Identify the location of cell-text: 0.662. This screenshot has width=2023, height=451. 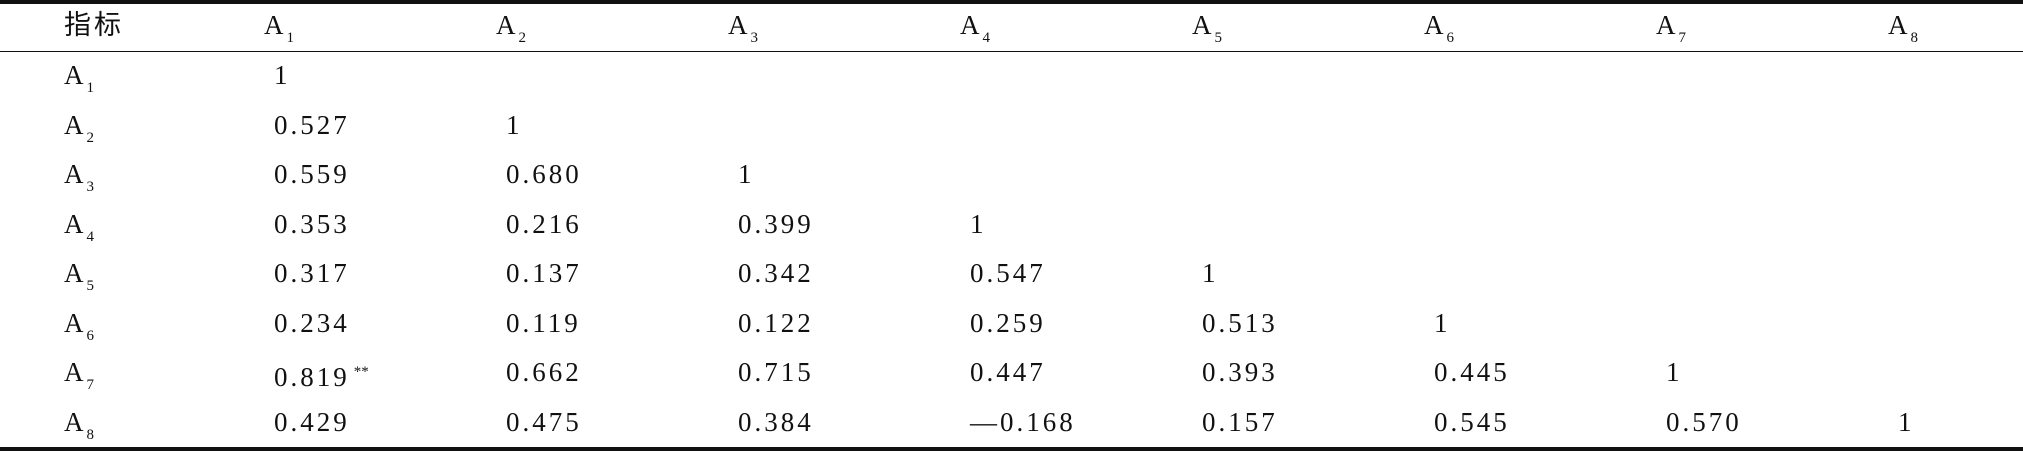
(544, 372).